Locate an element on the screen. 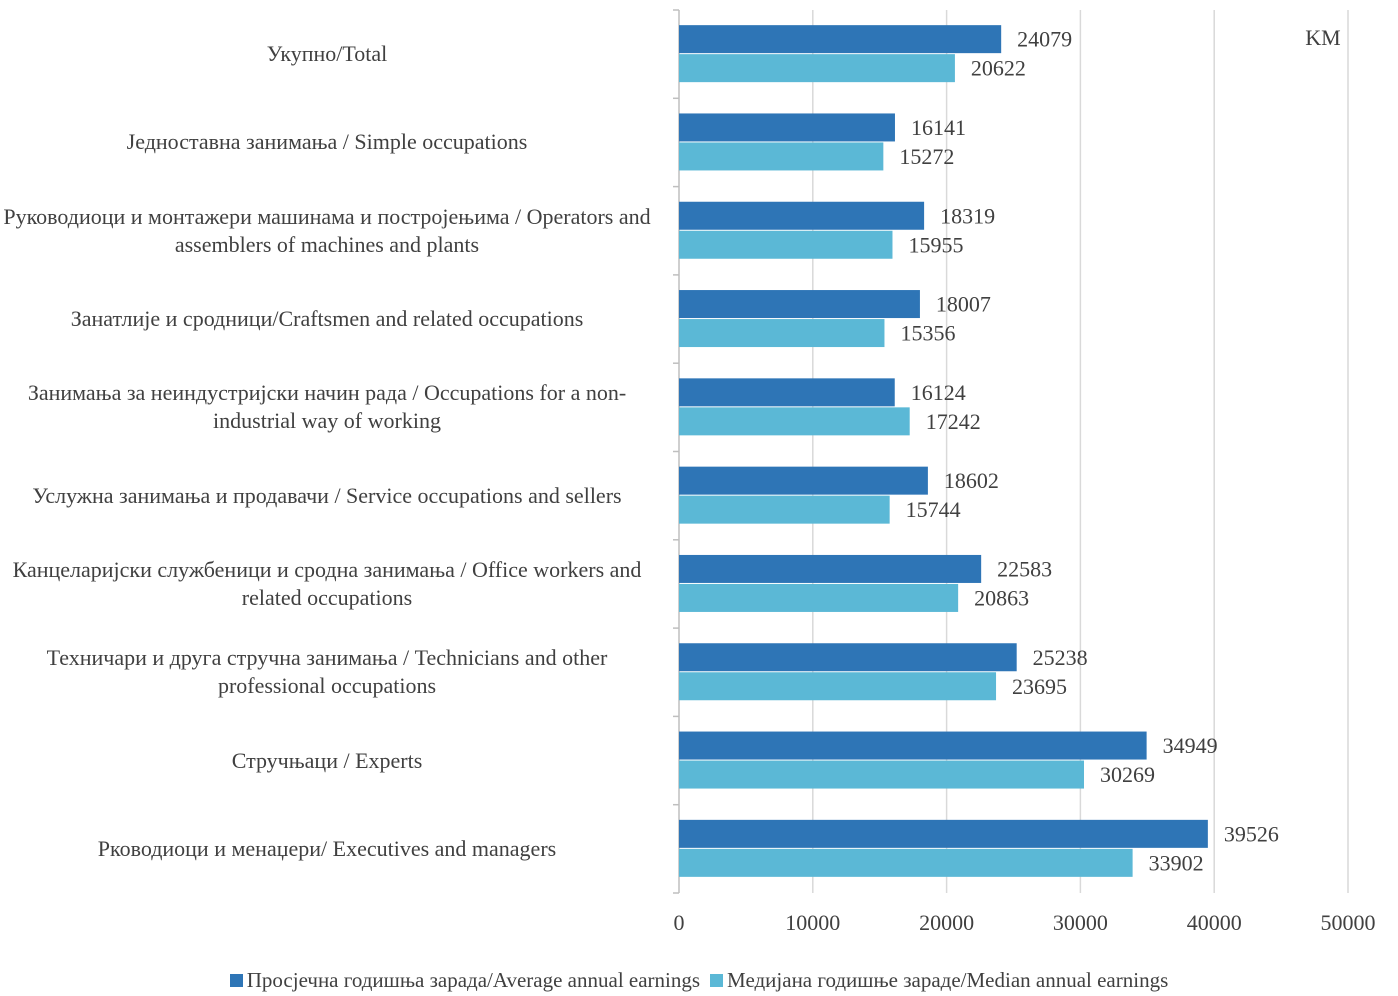 The width and height of the screenshot is (1398, 996). value-label: 15356 is located at coordinates (927, 333).